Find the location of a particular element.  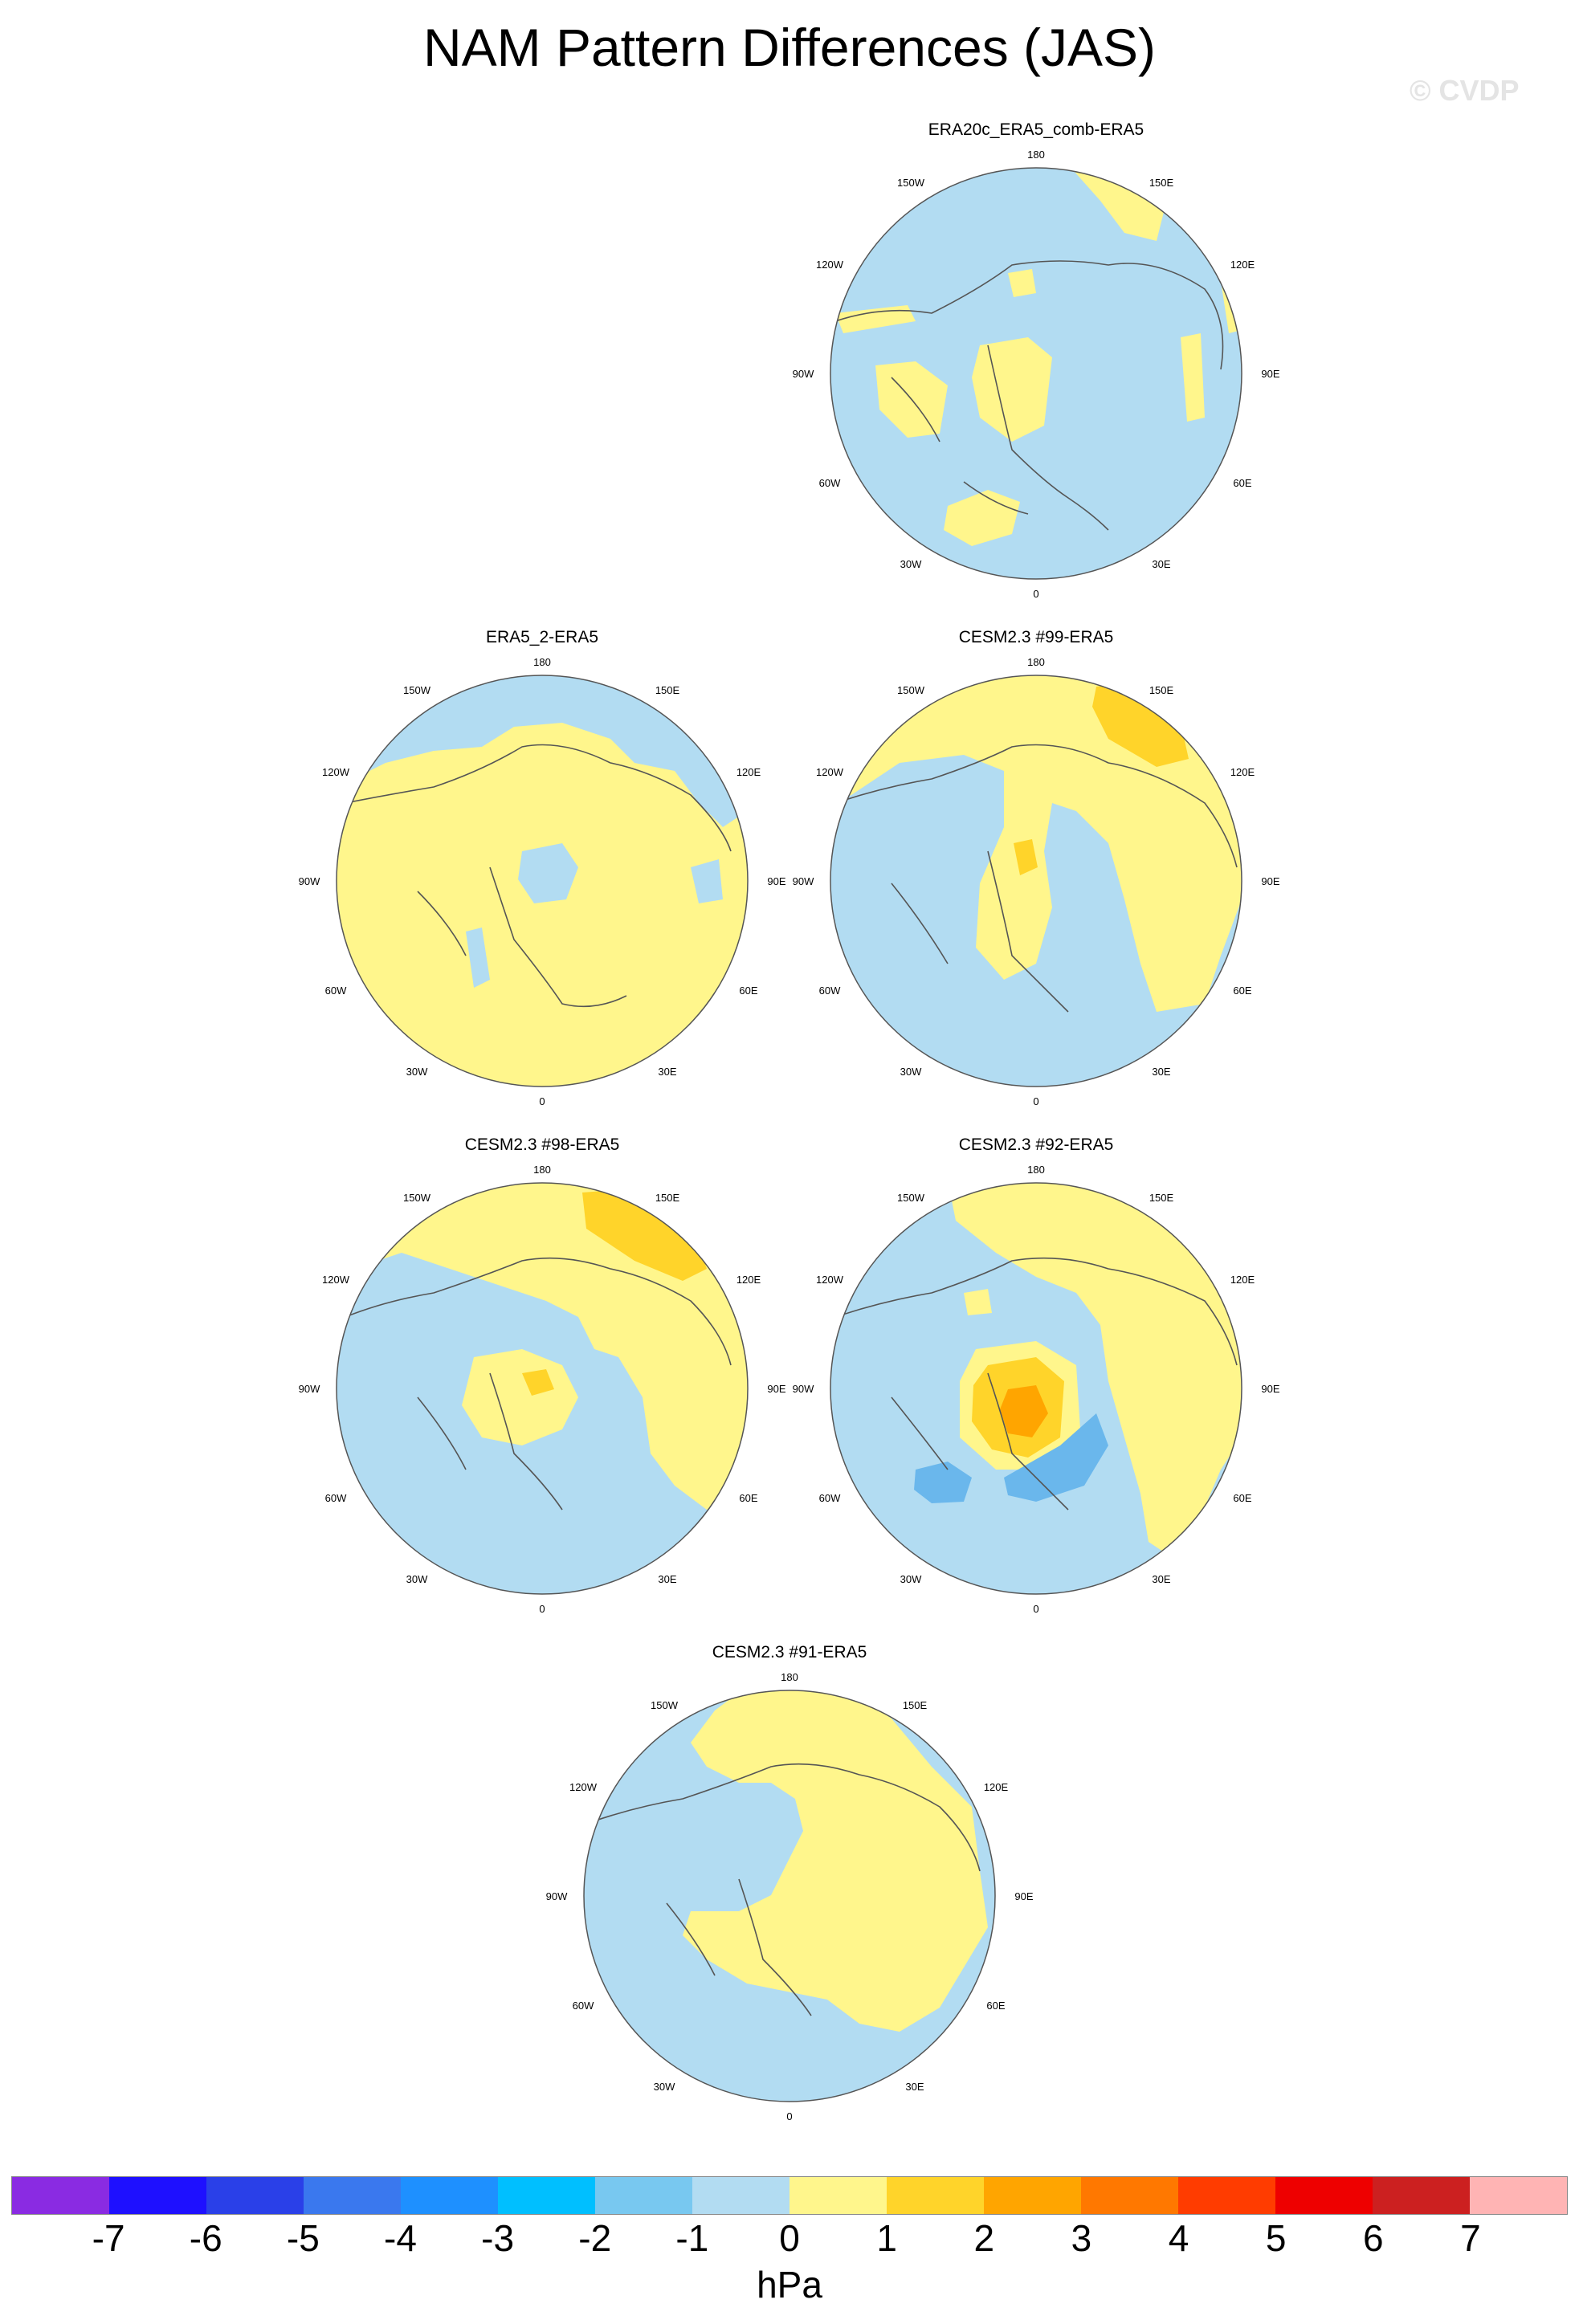

panel-title: CESM2.3 #98-ERA5 is located at coordinates (542, 1145).